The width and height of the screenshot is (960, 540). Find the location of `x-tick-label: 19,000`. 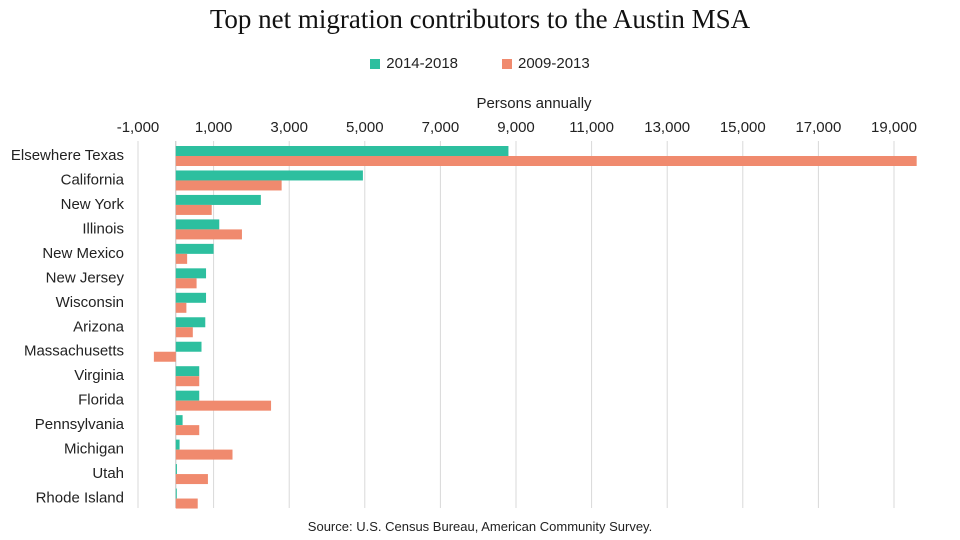

x-tick-label: 19,000 is located at coordinates (894, 127).